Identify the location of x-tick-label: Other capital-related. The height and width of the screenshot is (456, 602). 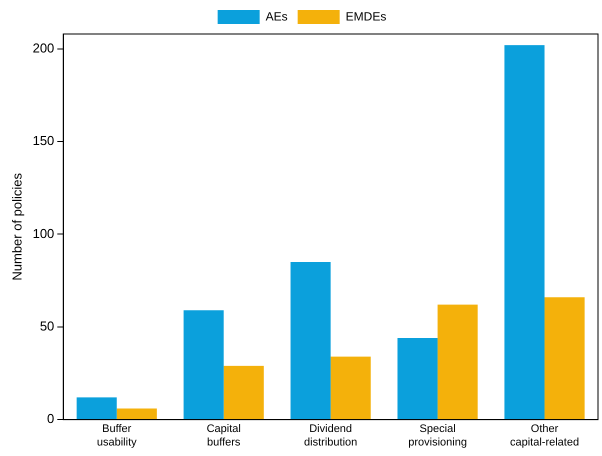
(545, 435).